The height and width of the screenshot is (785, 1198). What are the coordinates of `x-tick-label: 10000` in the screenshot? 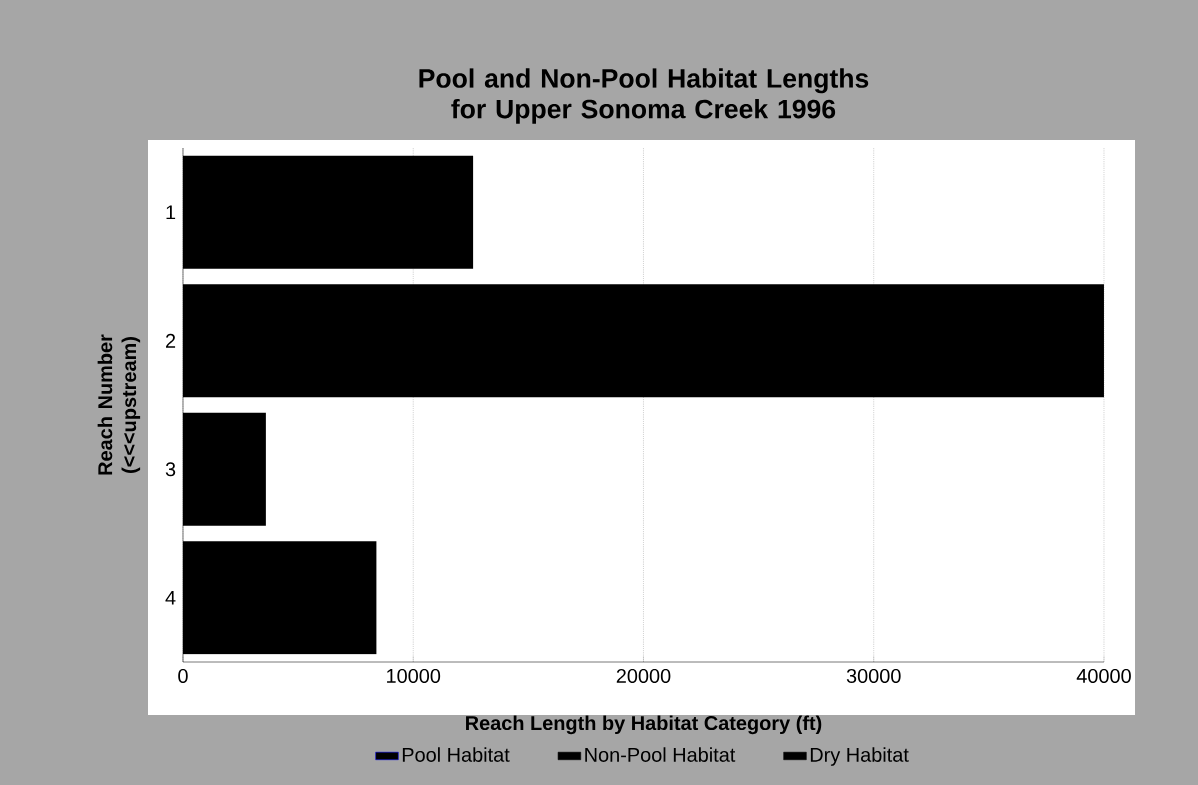 It's located at (414, 676).